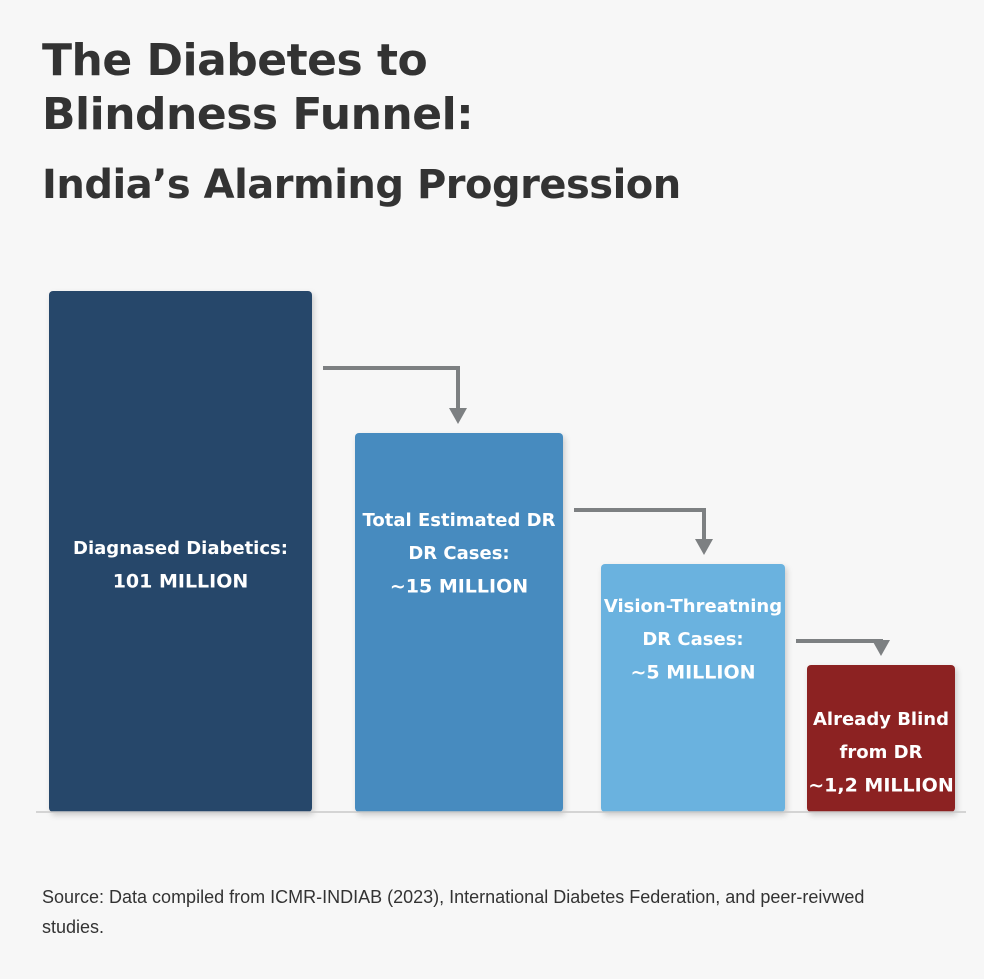 This screenshot has height=979, width=984. Describe the element at coordinates (180, 548) in the screenshot. I see `bar-1-label-line-1: Diagnased Diabetics:` at that location.